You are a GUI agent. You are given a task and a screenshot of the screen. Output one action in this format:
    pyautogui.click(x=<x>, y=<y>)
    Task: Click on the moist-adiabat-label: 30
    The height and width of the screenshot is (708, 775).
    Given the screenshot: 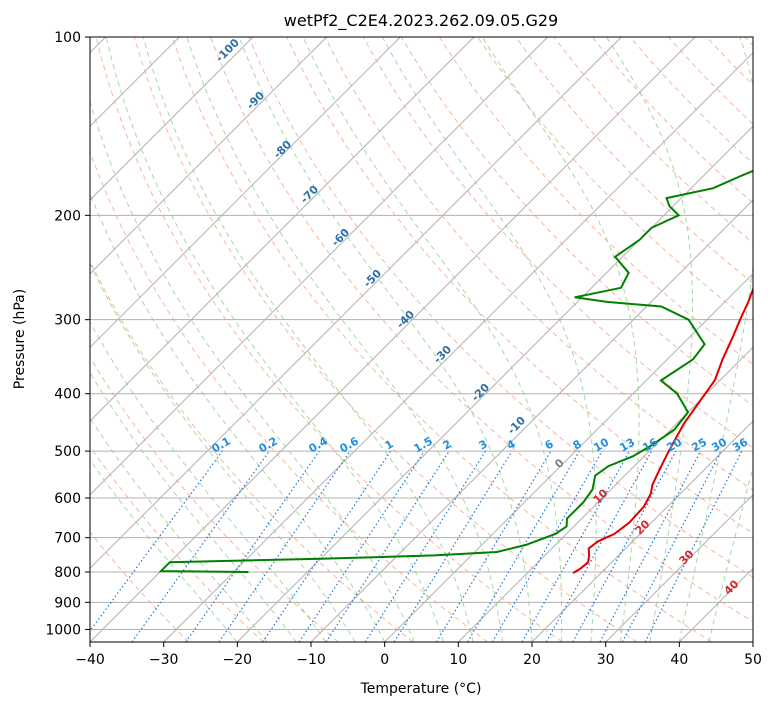 What is the action you would take?
    pyautogui.click(x=687, y=557)
    